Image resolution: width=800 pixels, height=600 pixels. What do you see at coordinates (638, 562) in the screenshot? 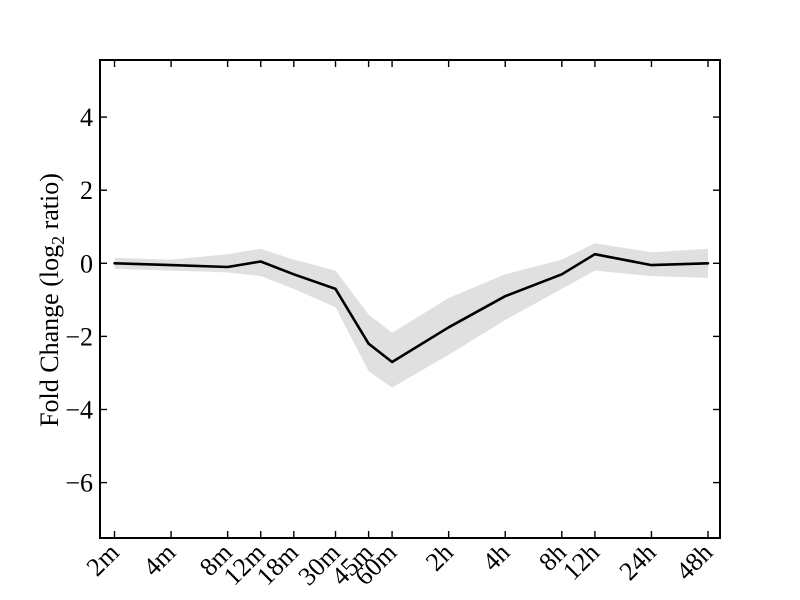
I see `x-tick-label: 24h` at bounding box center [638, 562].